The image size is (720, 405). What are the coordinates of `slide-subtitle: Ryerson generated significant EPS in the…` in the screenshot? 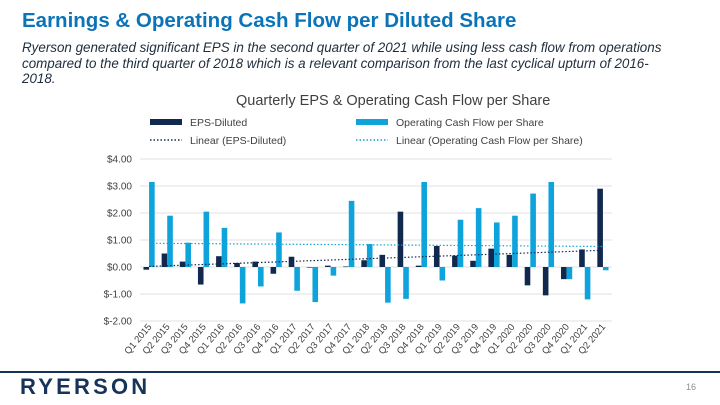 It's located at (342, 63).